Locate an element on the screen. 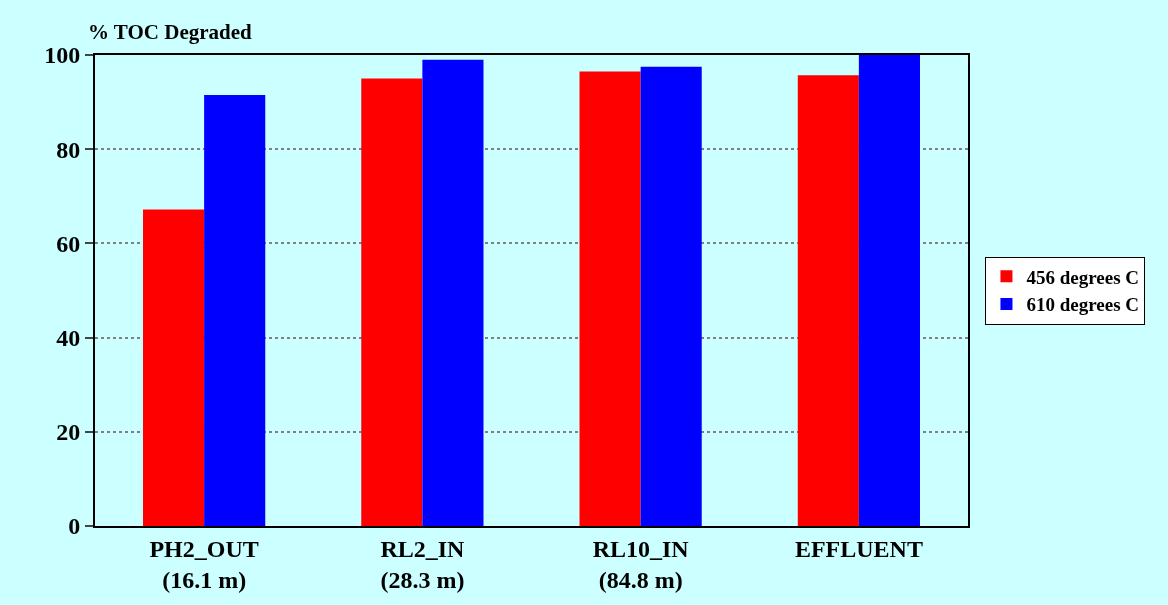 The width and height of the screenshot is (1168, 605). y-tick-label: 60 is located at coordinates (68, 243).